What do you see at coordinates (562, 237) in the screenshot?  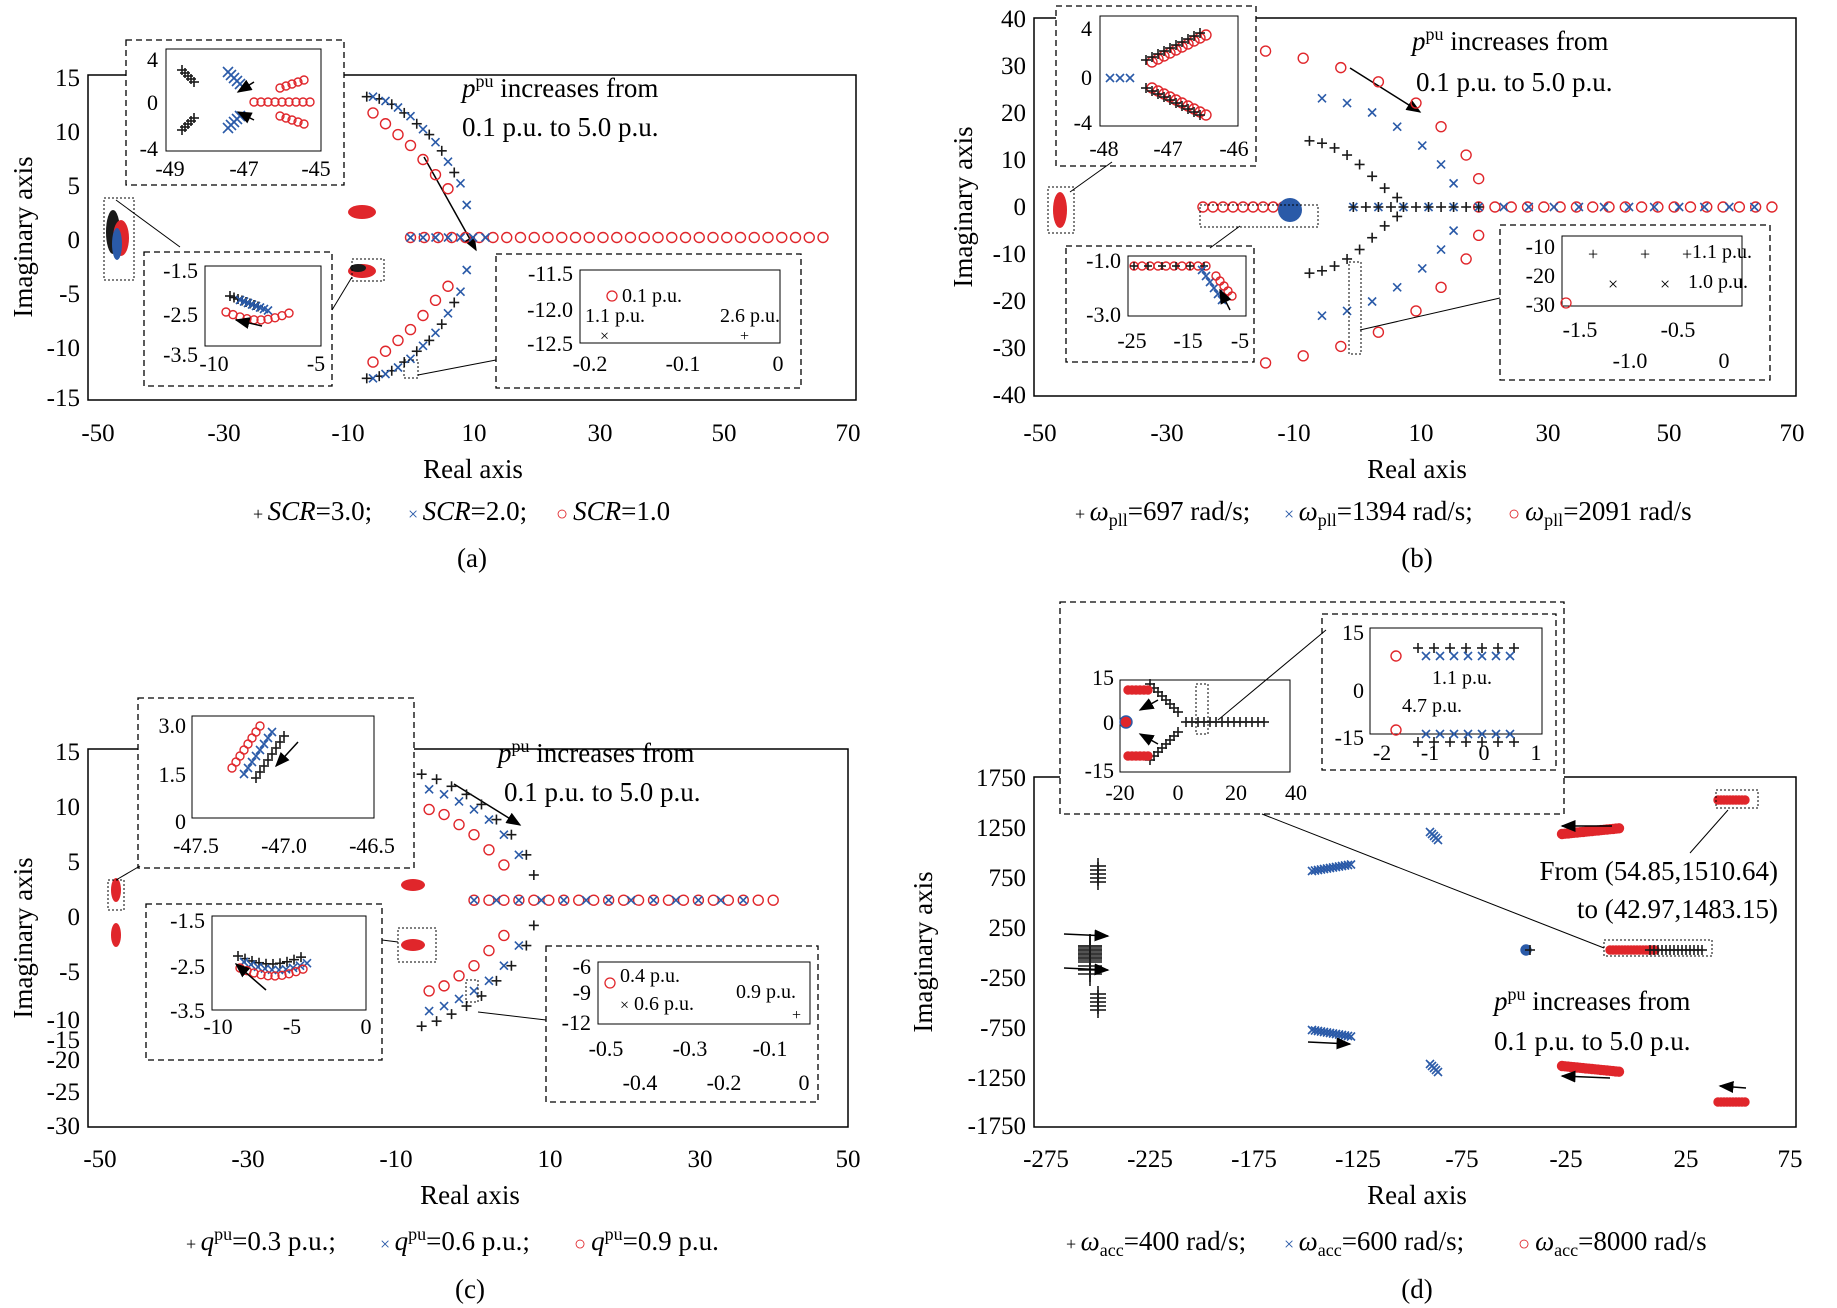 I see `a-real-24.2` at bounding box center [562, 237].